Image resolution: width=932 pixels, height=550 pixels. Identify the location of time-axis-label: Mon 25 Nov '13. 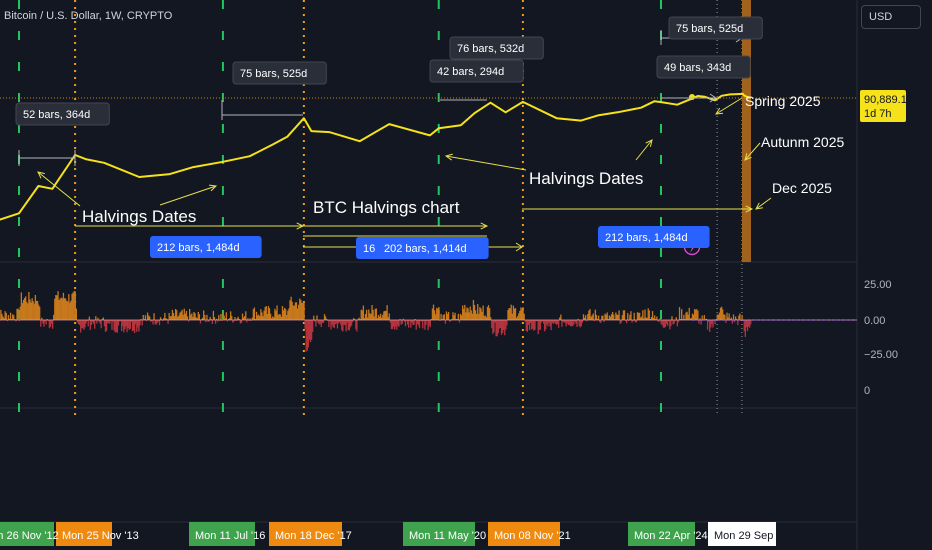
(97, 534).